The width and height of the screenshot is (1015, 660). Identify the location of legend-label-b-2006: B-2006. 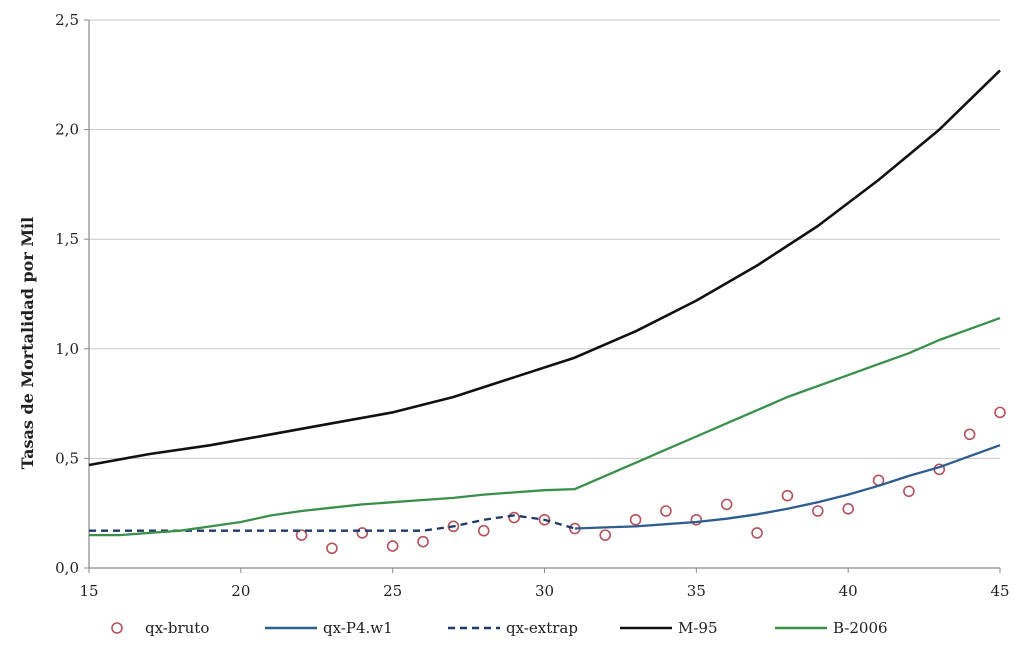
(860, 628).